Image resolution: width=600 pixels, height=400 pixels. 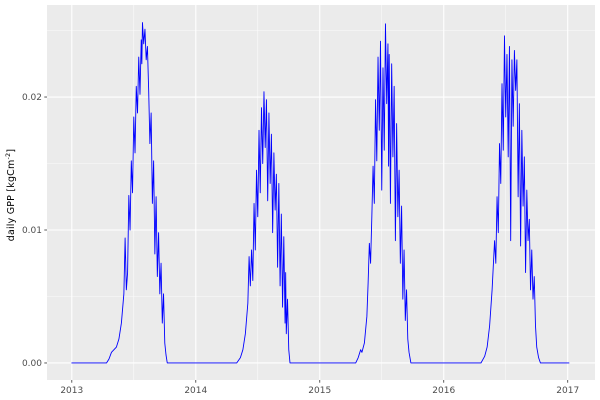 What do you see at coordinates (195, 391) in the screenshot?
I see `x-tick-label: 2014` at bounding box center [195, 391].